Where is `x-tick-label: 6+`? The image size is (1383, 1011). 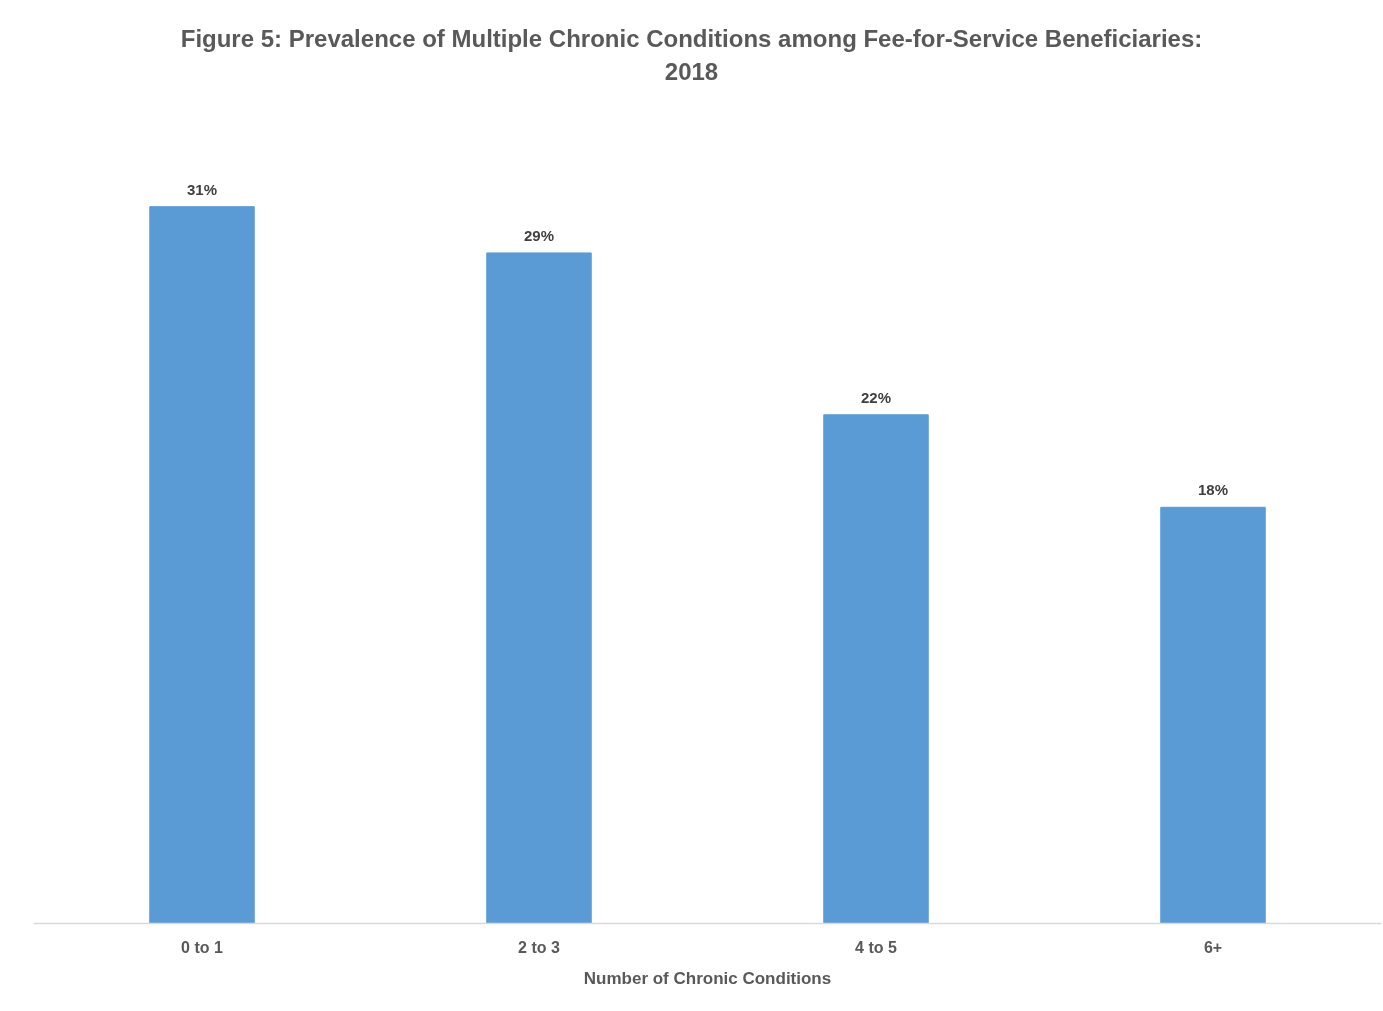 x-tick-label: 6+ is located at coordinates (1213, 947).